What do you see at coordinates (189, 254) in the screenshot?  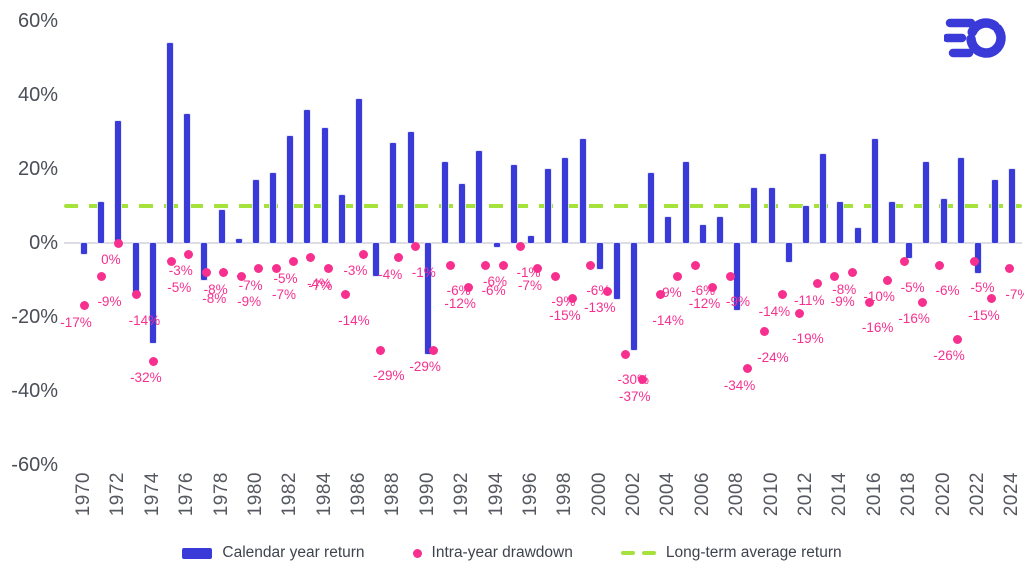 I see `drawdown-dot-1976` at bounding box center [189, 254].